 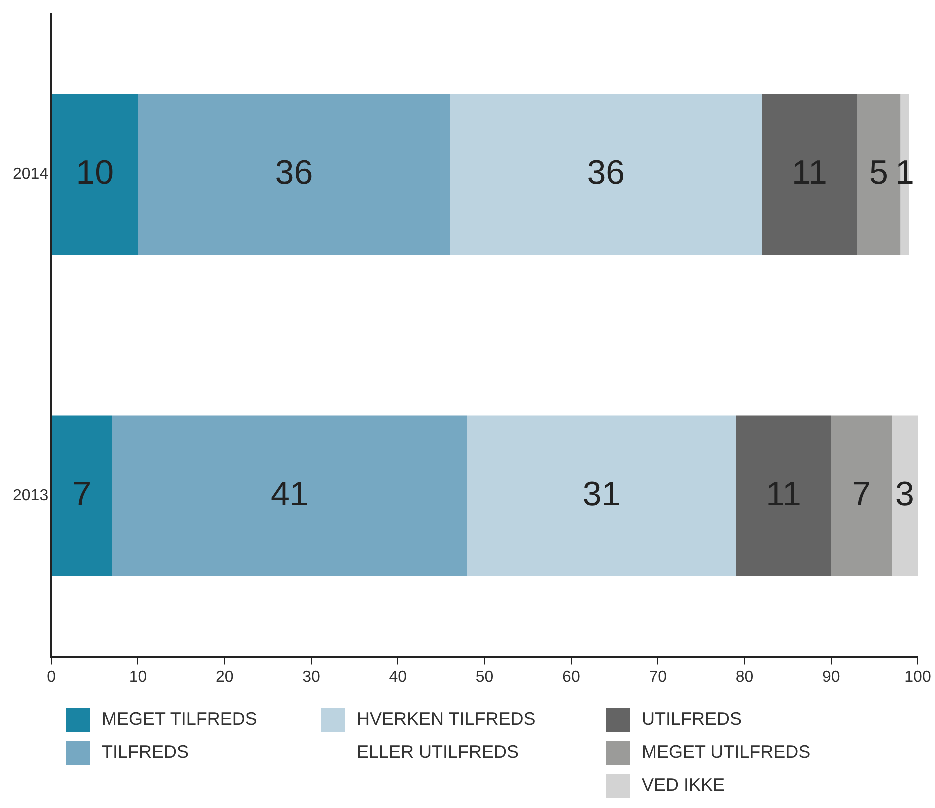 I want to click on y-tick-label: 2013, so click(x=31, y=496).